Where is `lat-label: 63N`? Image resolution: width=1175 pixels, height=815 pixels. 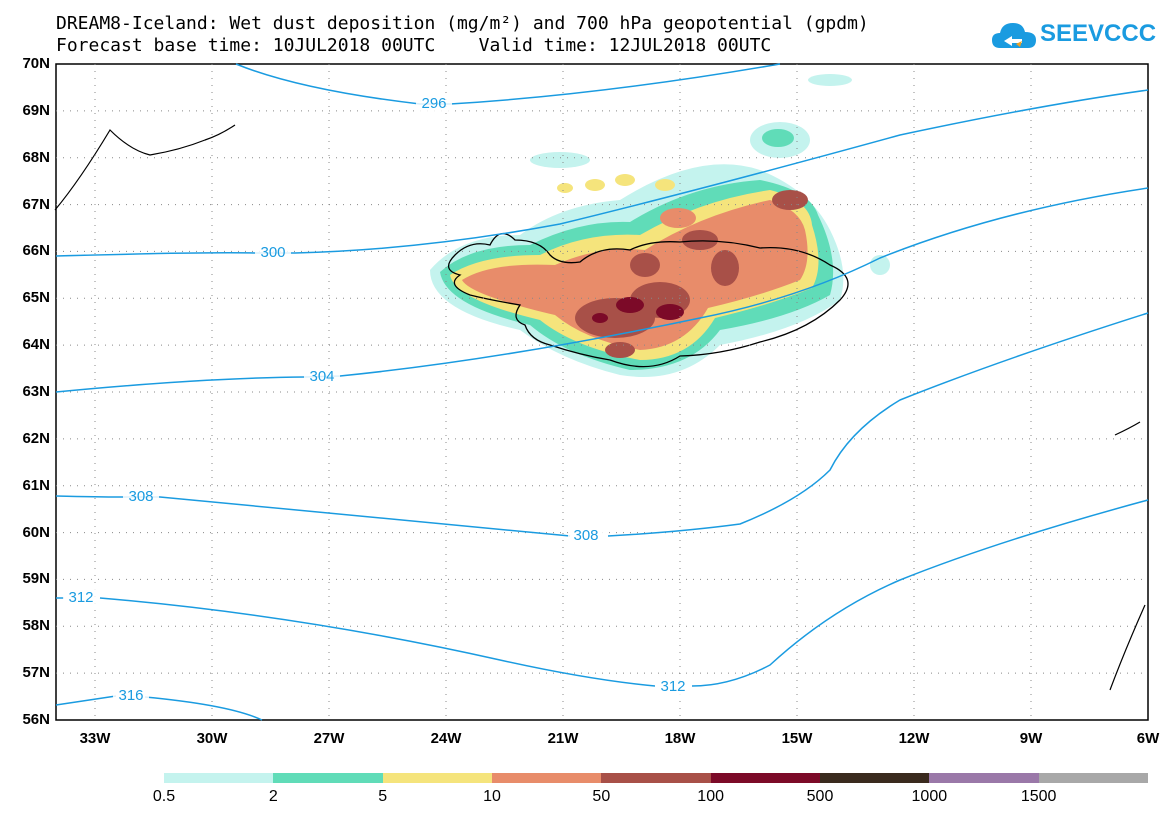
lat-label: 63N is located at coordinates (36, 391).